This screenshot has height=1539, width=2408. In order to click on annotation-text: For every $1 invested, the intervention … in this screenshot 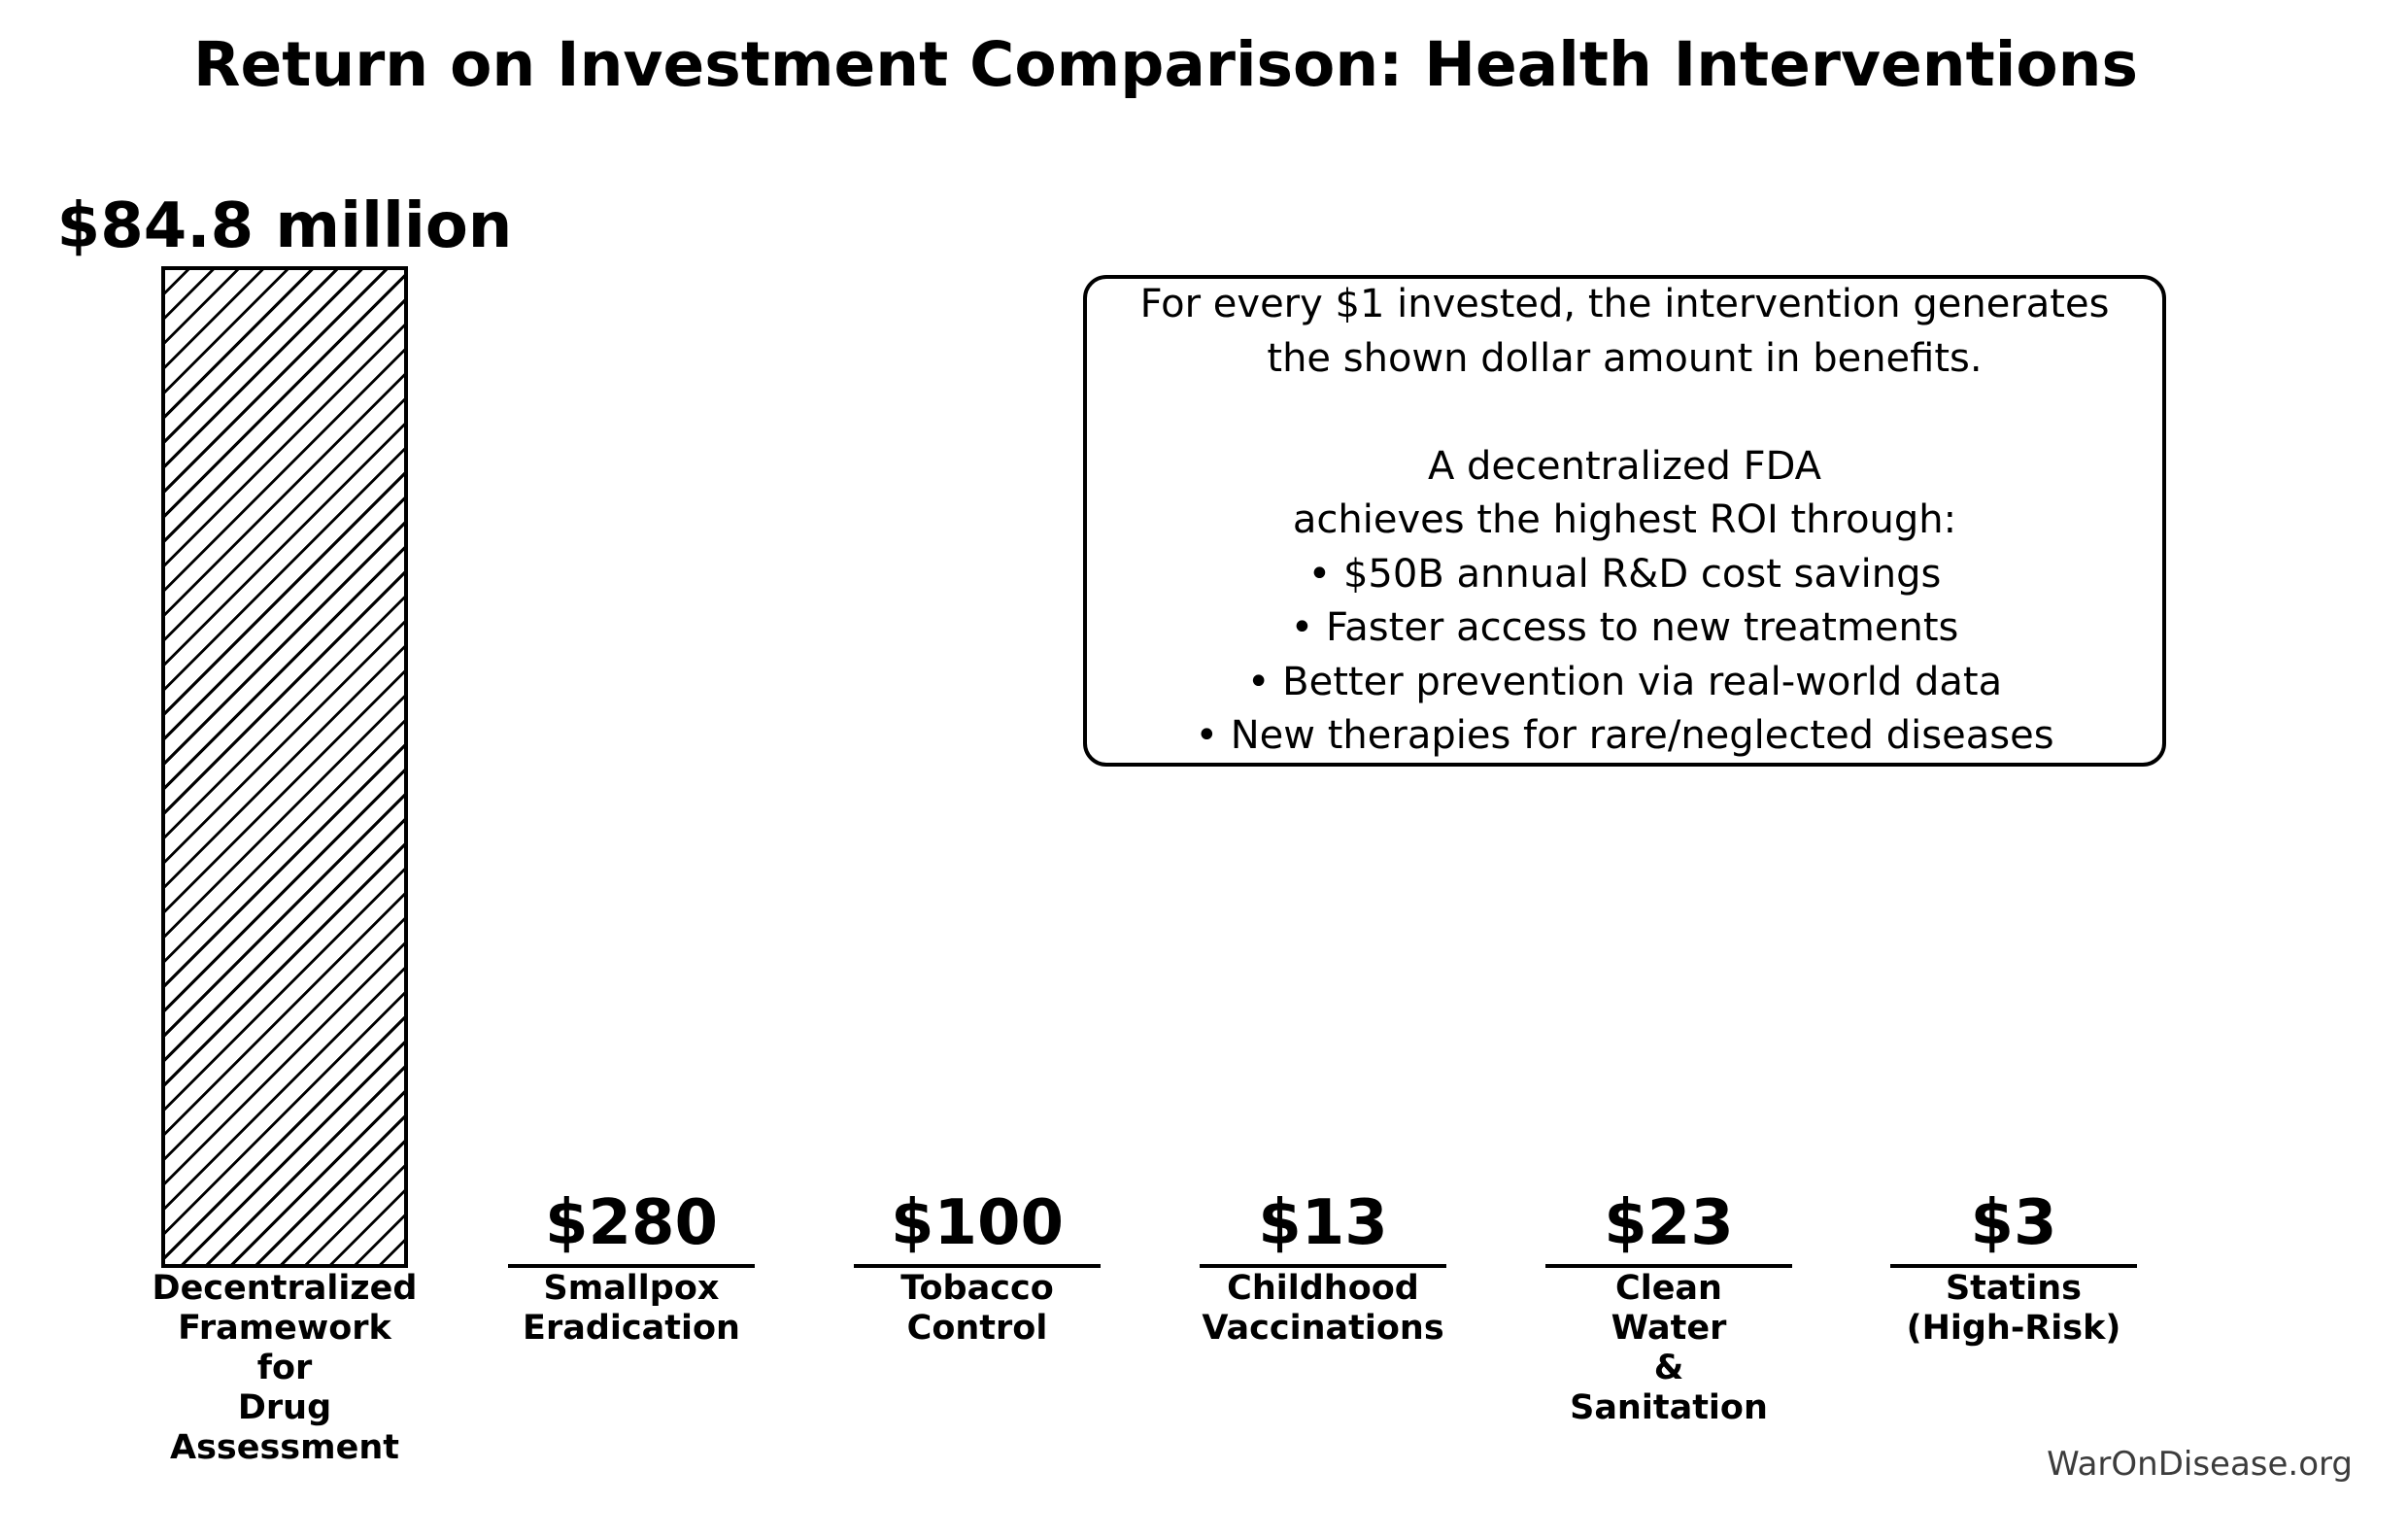, I will do `click(1624, 520)`.